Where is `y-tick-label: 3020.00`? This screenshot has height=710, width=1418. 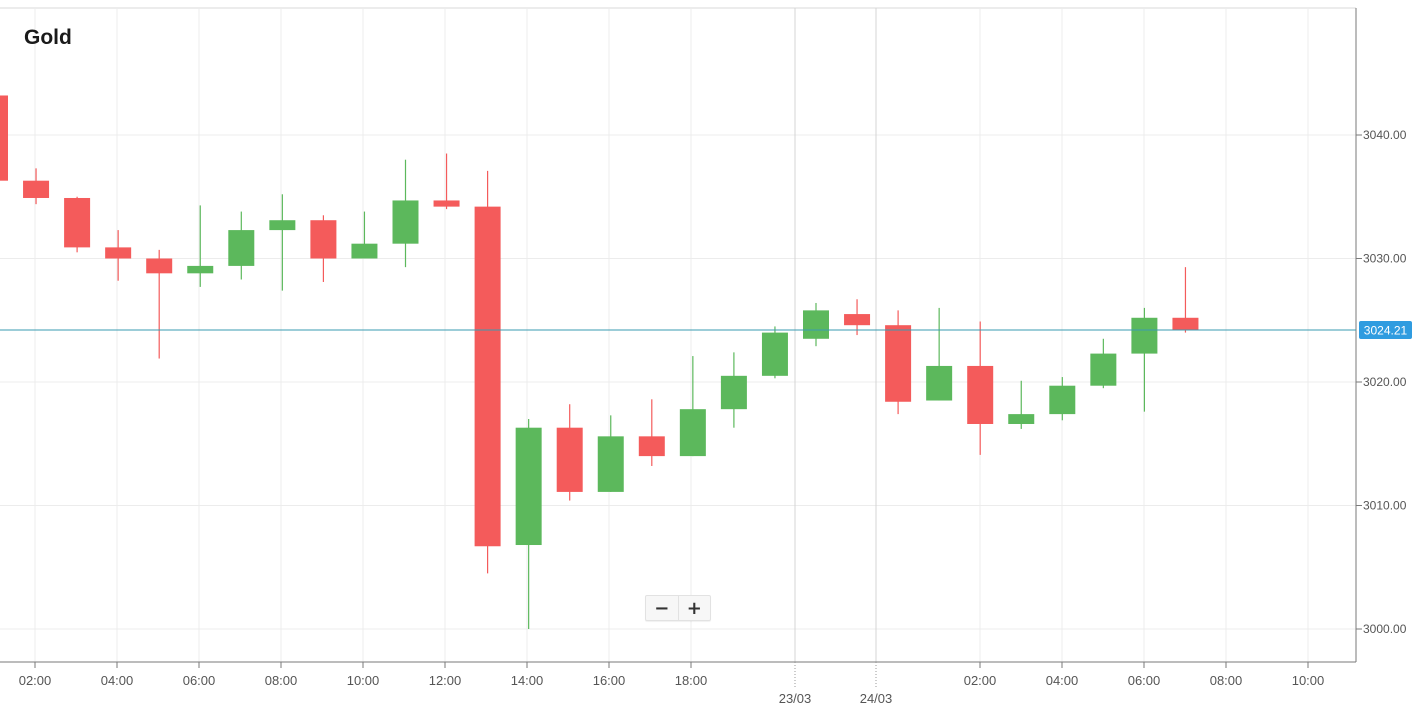 y-tick-label: 3020.00 is located at coordinates (1385, 382).